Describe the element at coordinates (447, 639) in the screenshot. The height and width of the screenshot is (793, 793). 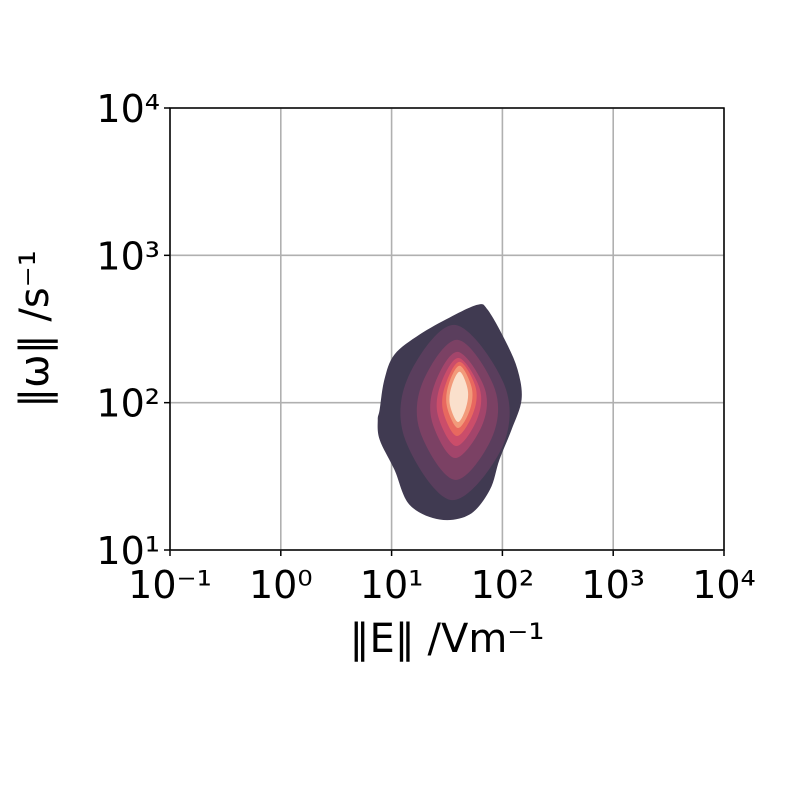
I see `x-axis-label: ‖E‖ /Vm⁻¹` at that location.